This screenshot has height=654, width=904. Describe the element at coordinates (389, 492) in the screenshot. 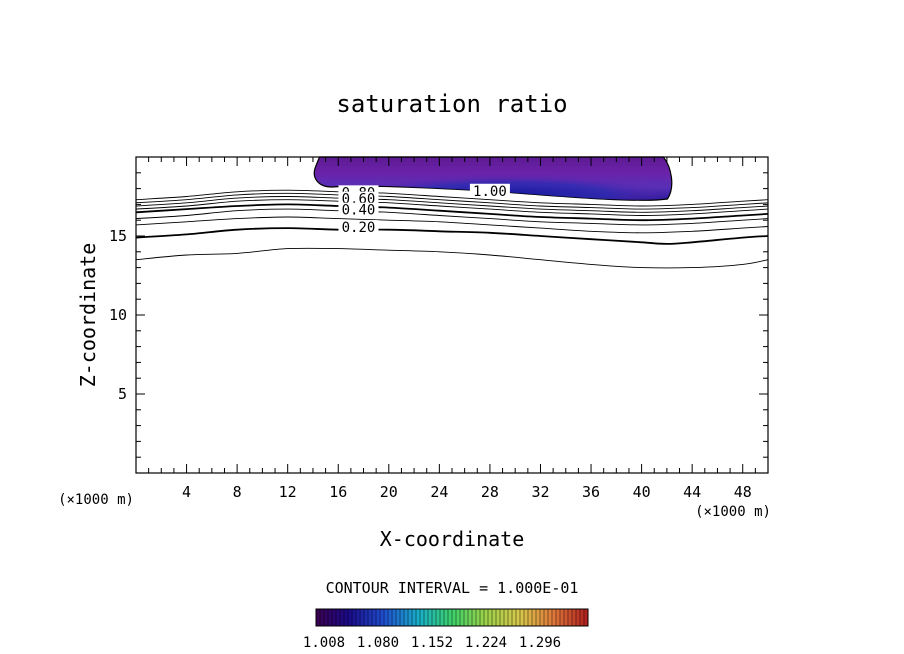

I see `x-tick-label: 20` at that location.